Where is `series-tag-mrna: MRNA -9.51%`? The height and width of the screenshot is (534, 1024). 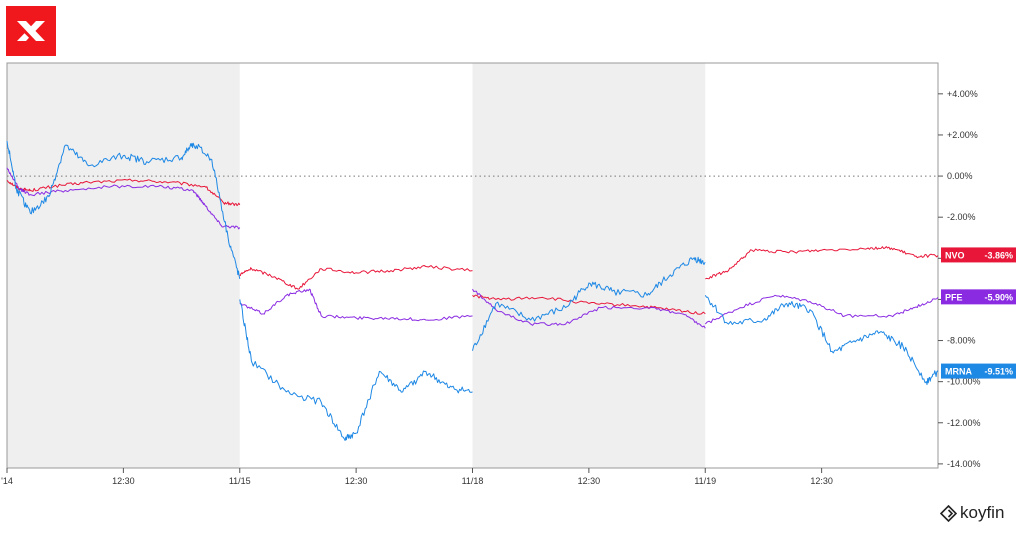 series-tag-mrna: MRNA -9.51% is located at coordinates (978, 371).